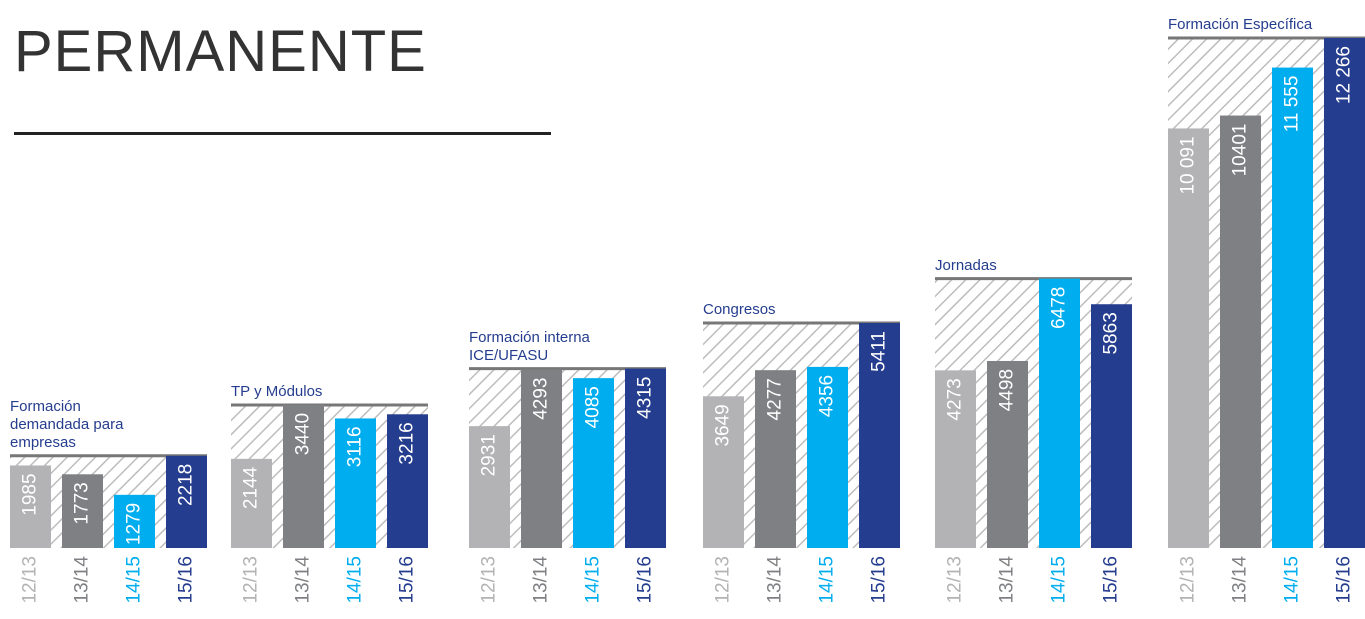 This screenshot has height=619, width=1365. I want to click on group-label: Jornadas, so click(966, 265).